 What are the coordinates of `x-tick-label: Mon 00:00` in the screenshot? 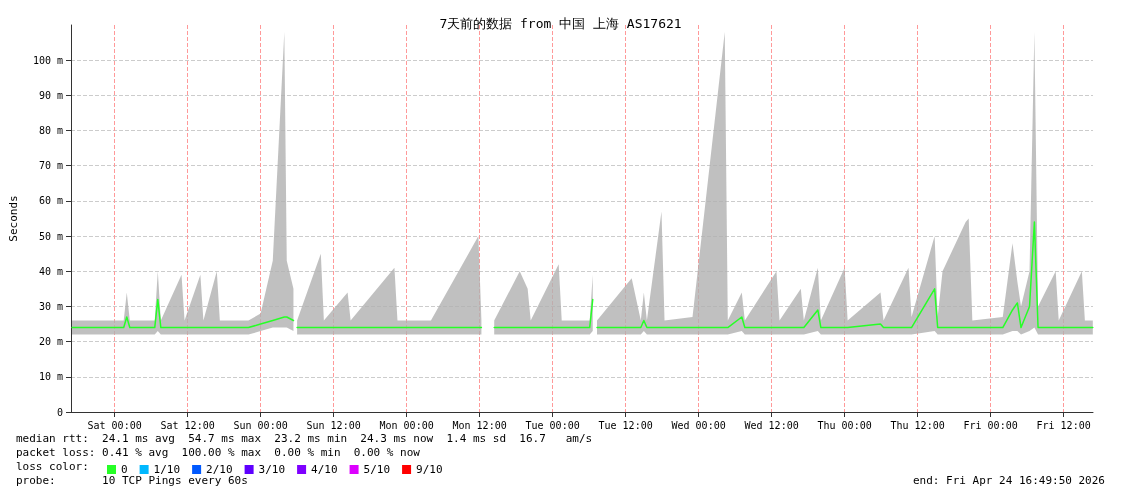 It's located at (406, 425).